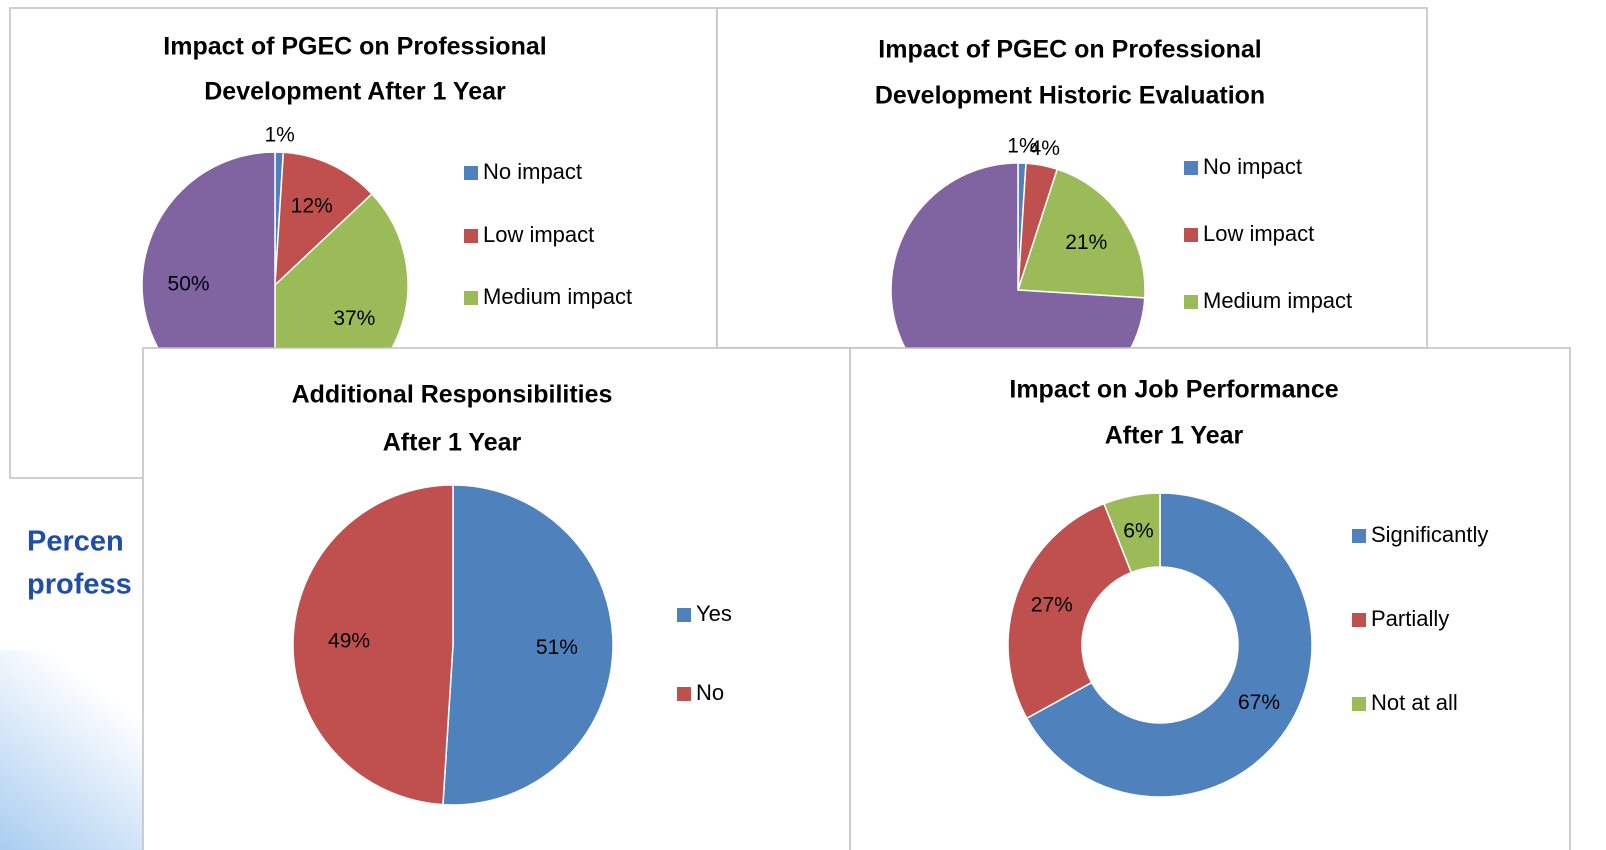  What do you see at coordinates (452, 395) in the screenshot?
I see `chart-title: Additional Responsibilities` at bounding box center [452, 395].